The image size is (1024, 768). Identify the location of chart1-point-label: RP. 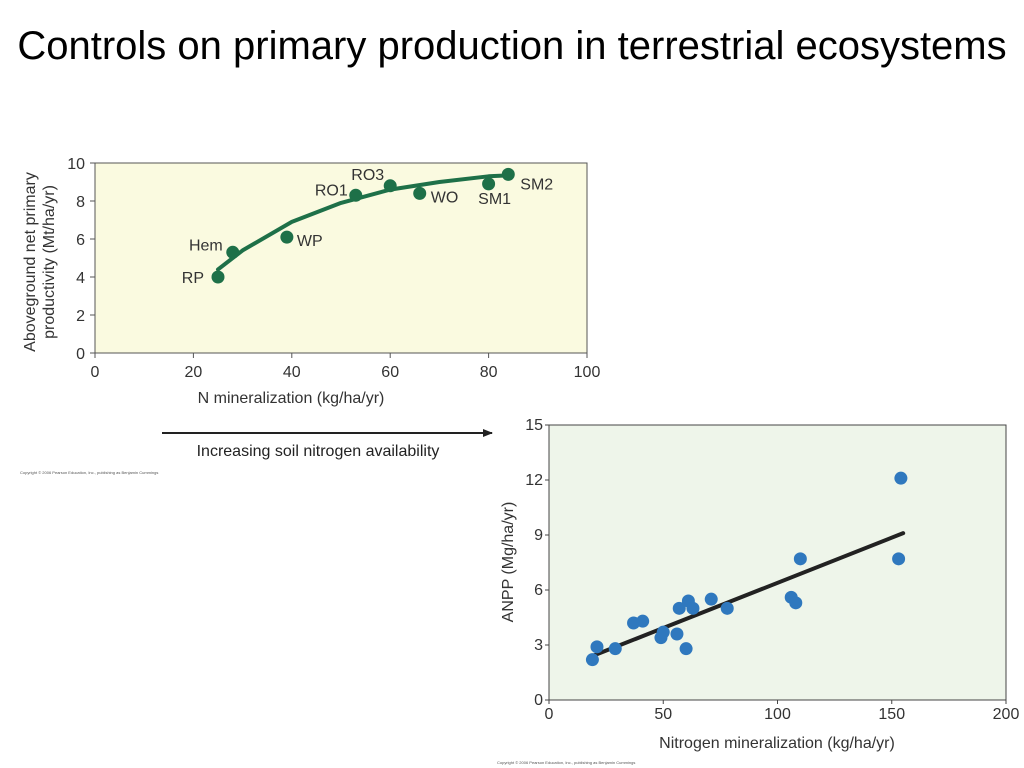
(193, 278).